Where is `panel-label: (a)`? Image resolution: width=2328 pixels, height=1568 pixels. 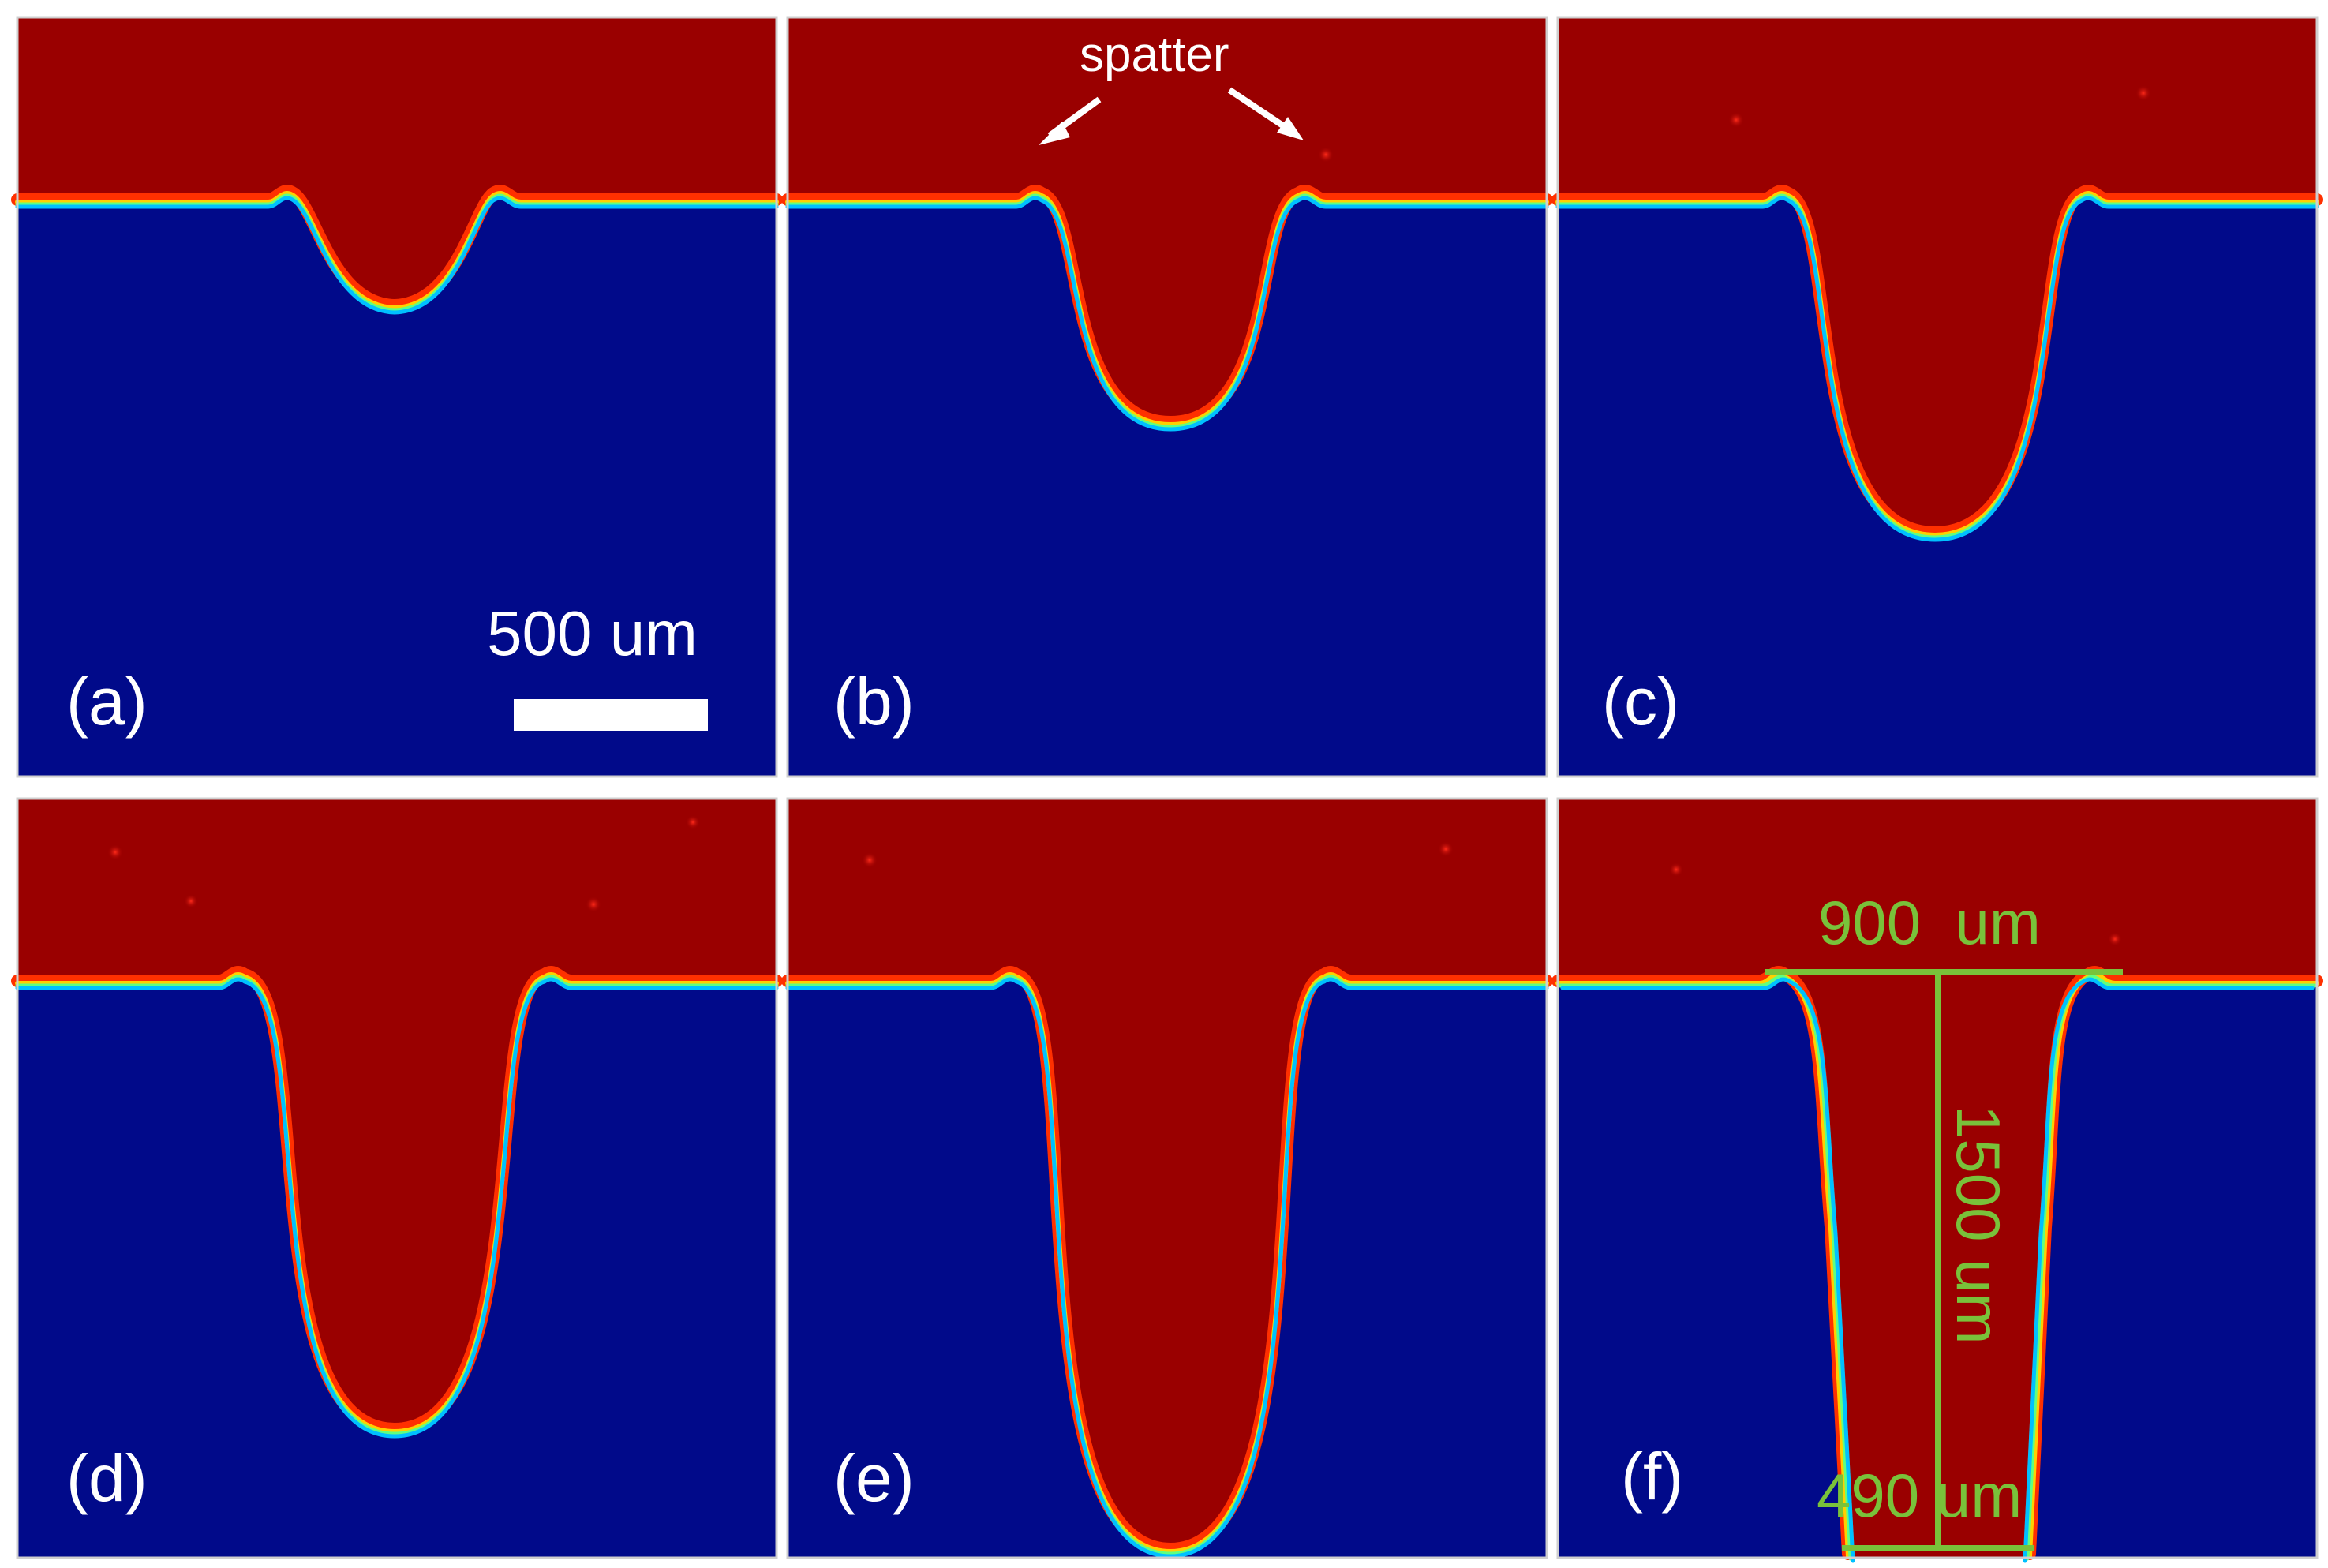
panel-label: (a) is located at coordinates (107, 701).